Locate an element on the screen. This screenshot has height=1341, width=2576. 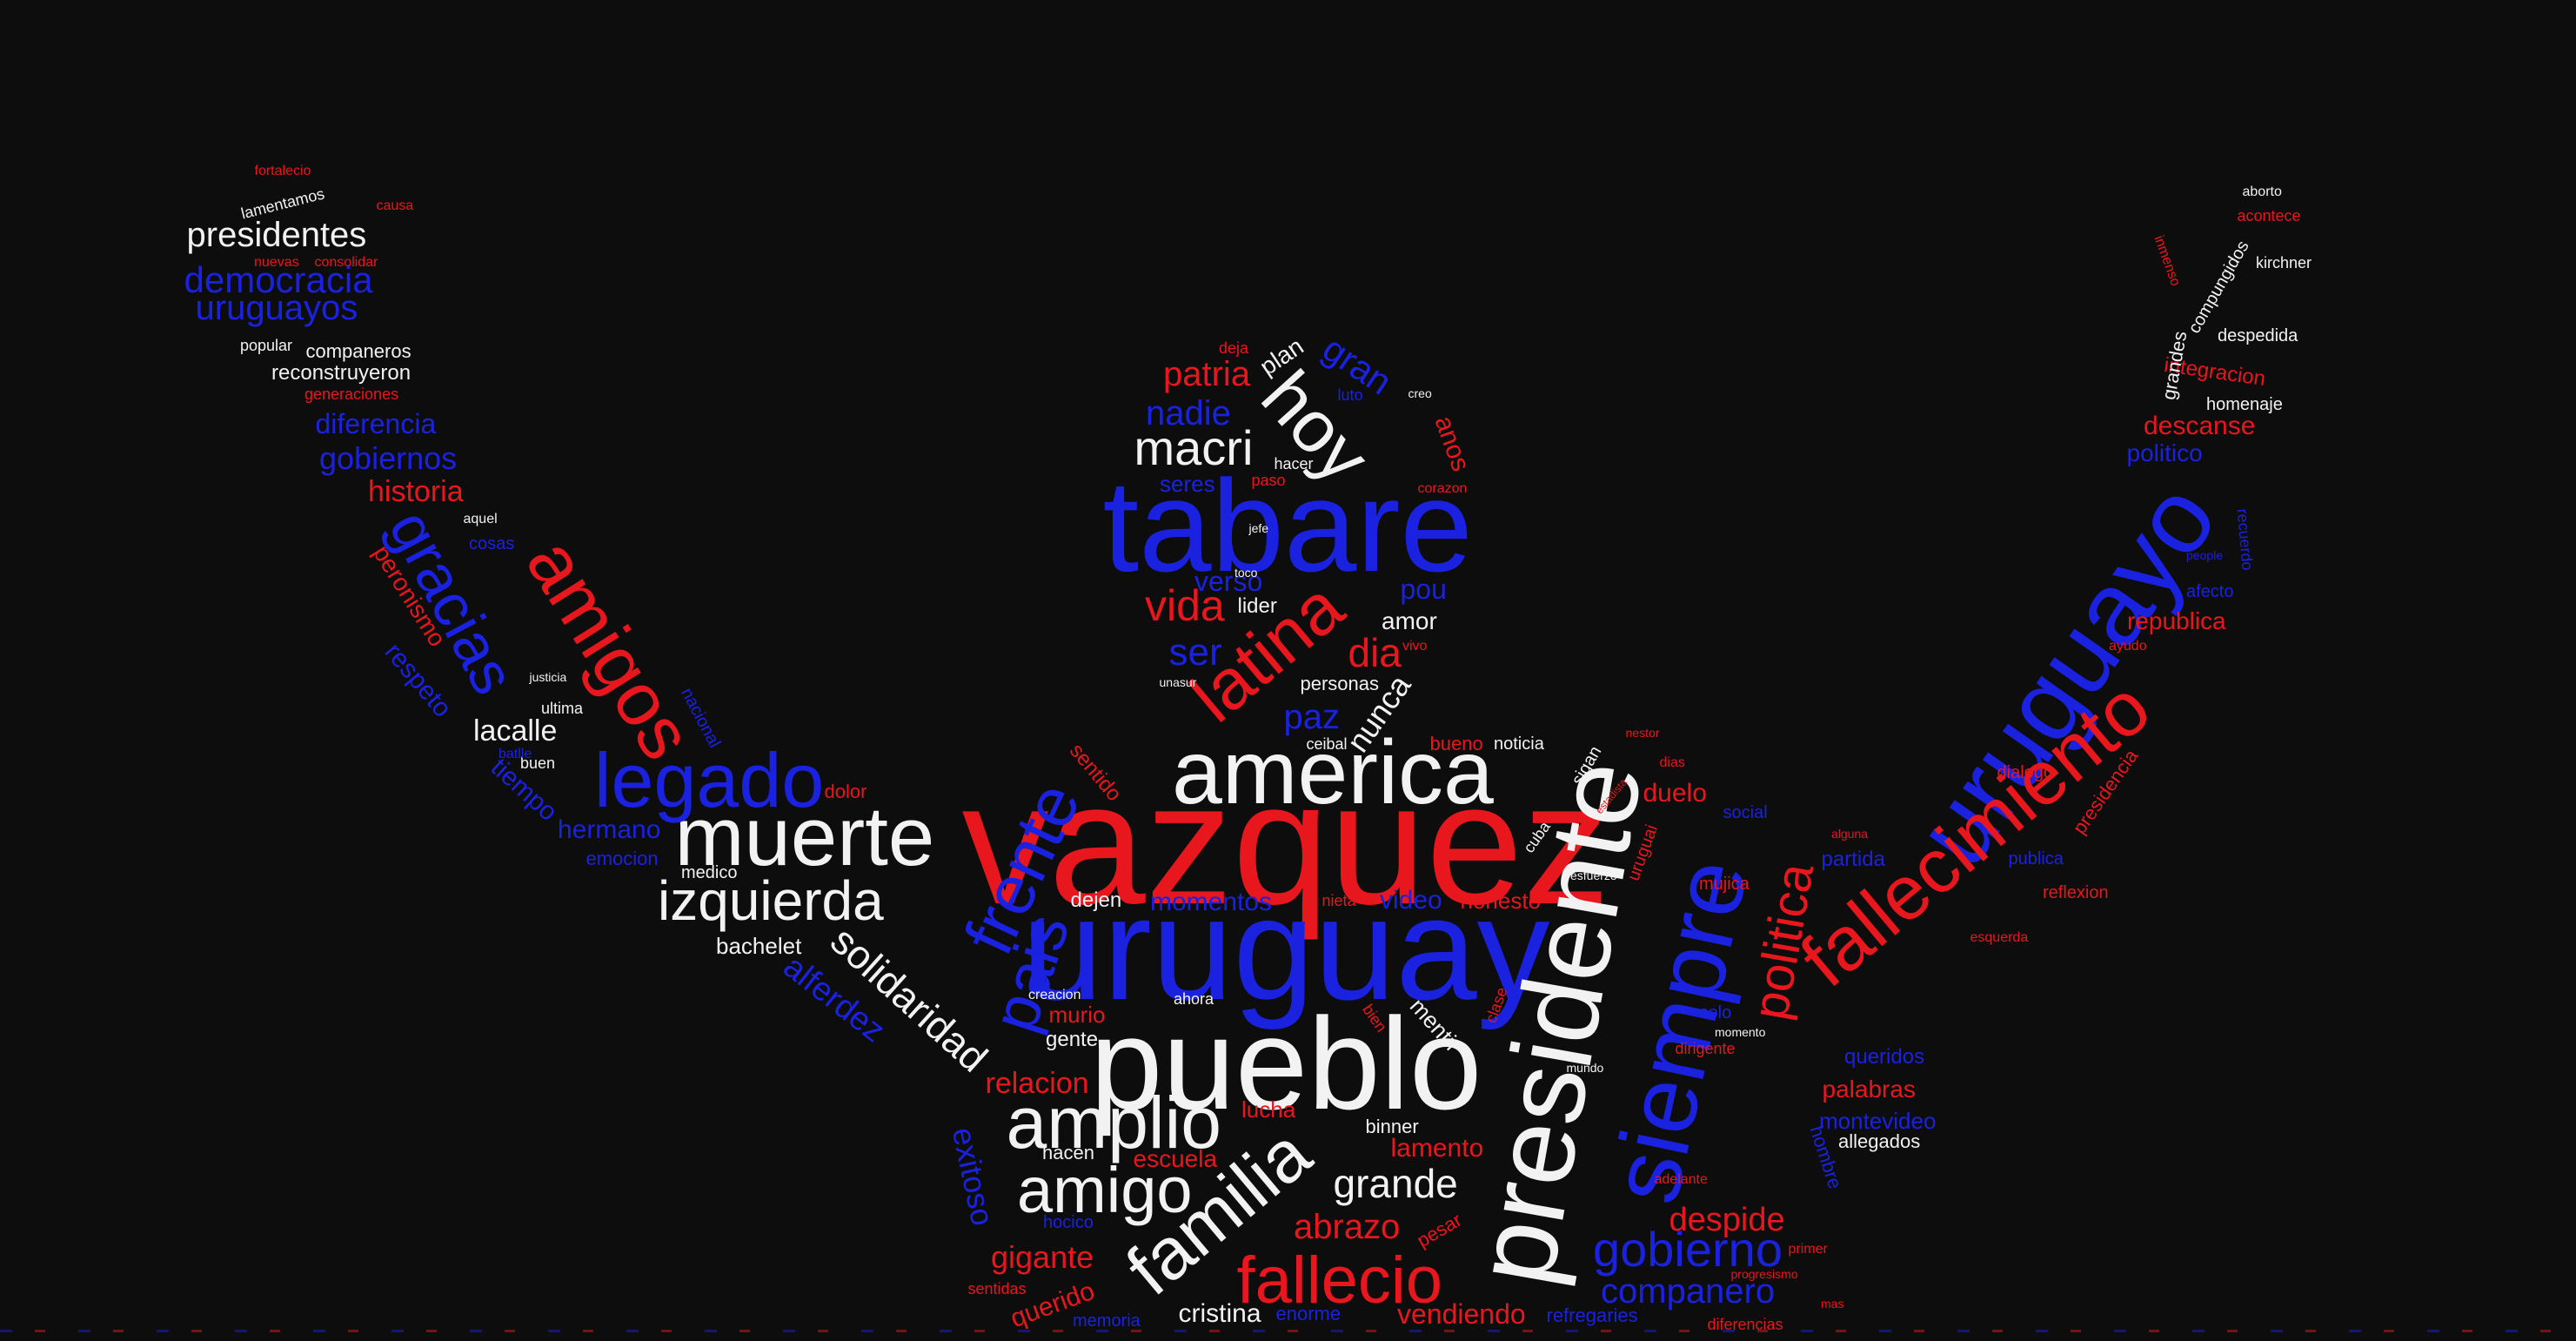
word-gobiernos: gobiernos is located at coordinates (388, 458).